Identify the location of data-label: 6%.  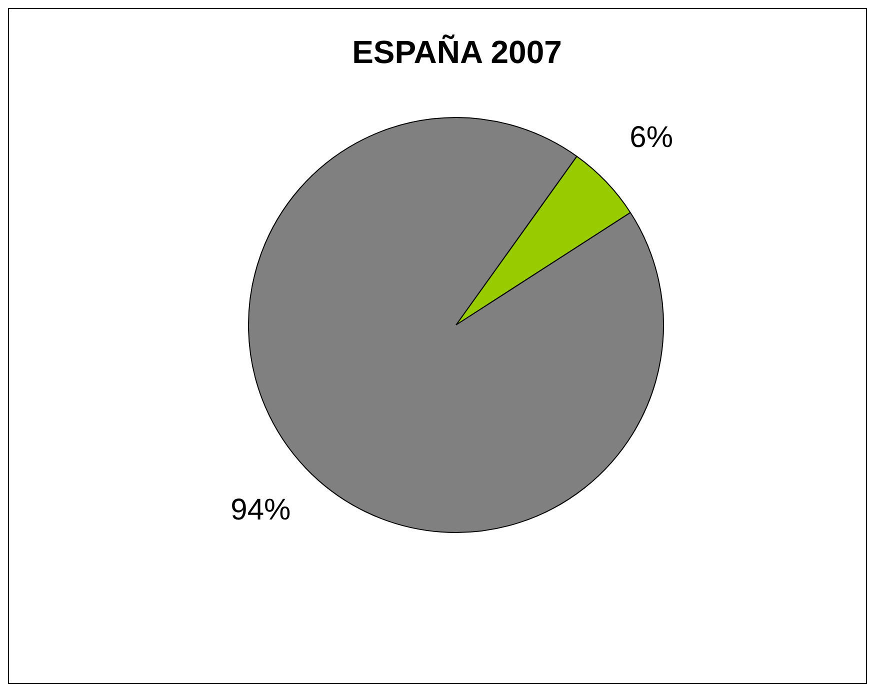
(652, 137).